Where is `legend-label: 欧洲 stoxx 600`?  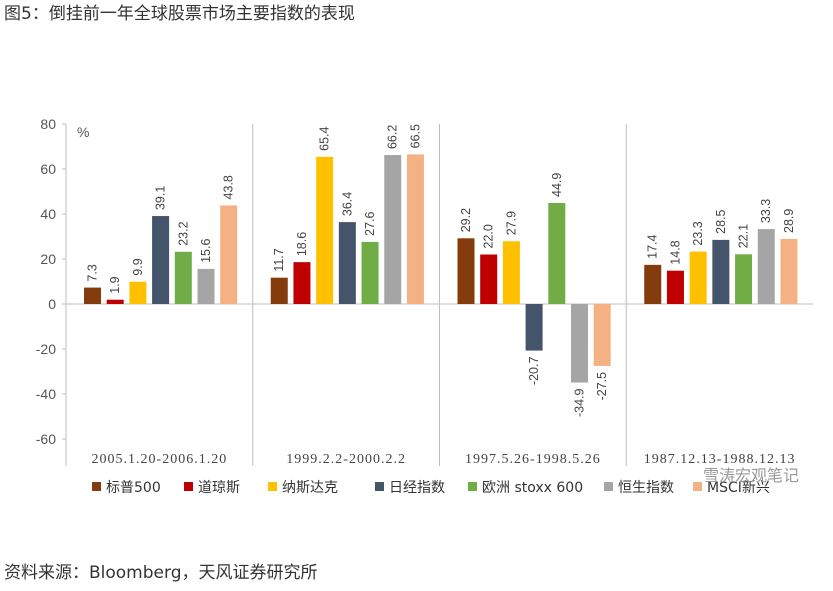
legend-label: 欧洲 stoxx 600 is located at coordinates (532, 488).